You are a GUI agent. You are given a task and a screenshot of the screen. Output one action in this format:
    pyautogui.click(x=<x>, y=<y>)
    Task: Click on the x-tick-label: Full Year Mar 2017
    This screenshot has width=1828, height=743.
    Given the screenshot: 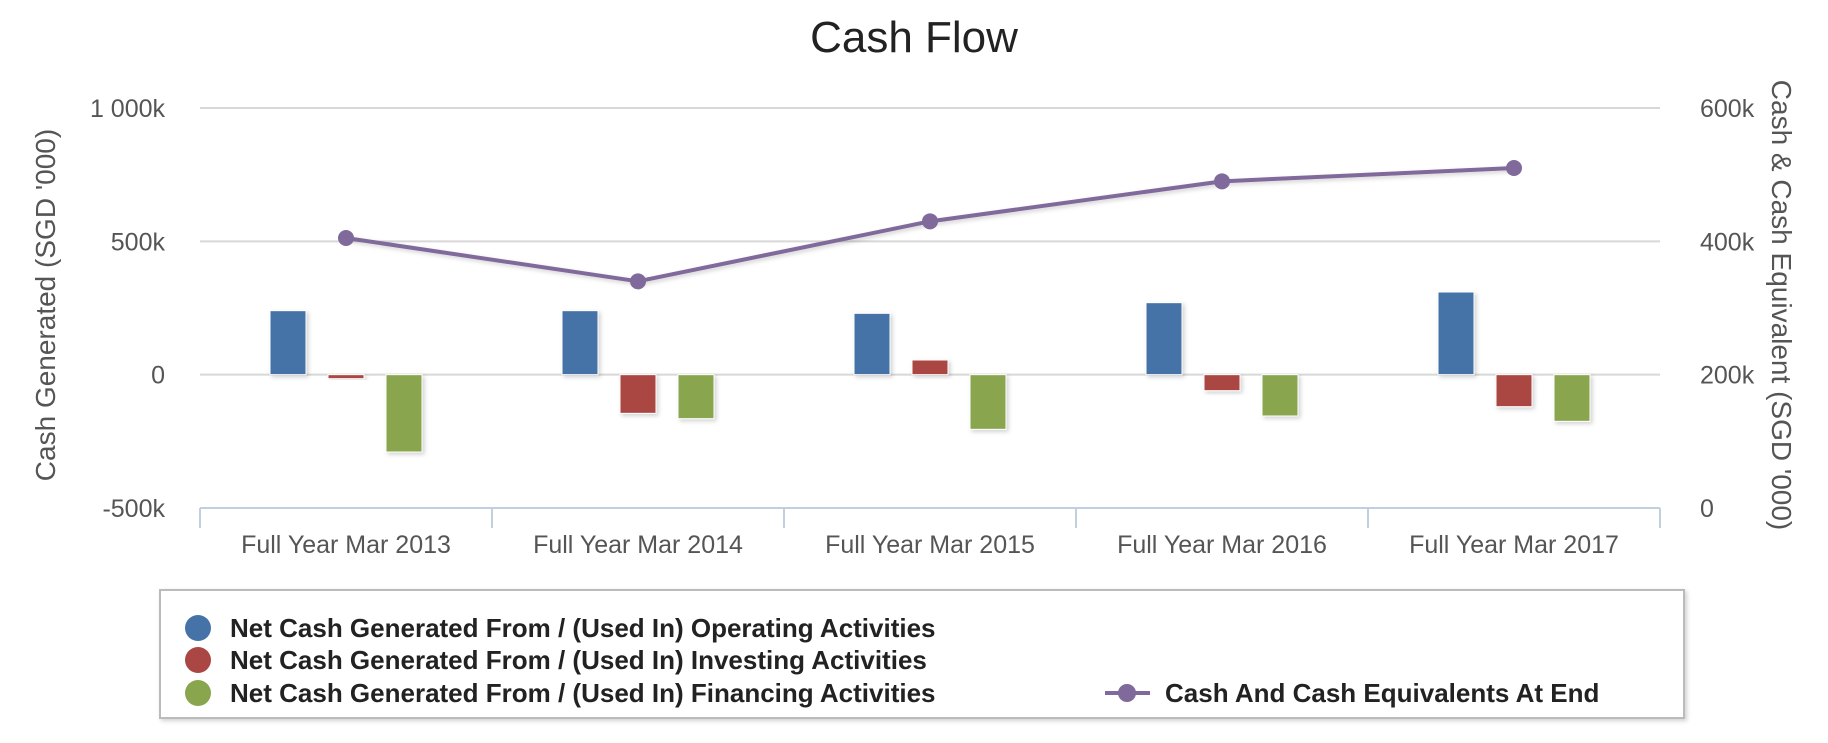 What is the action you would take?
    pyautogui.click(x=1514, y=545)
    